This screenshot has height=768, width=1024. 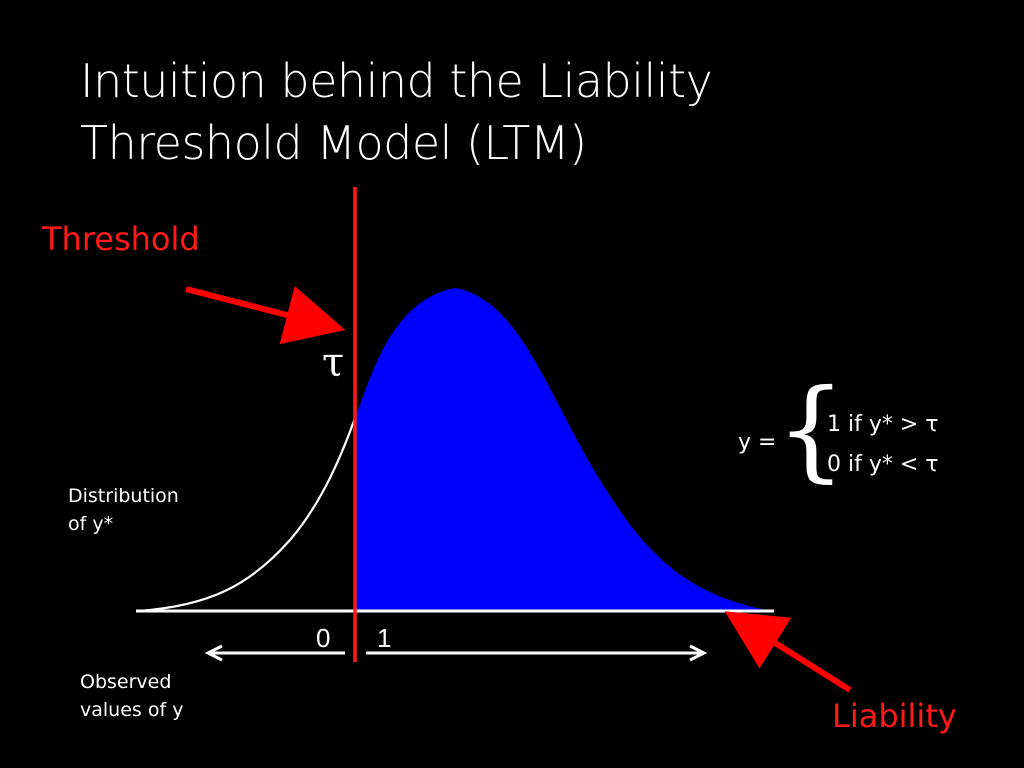 What do you see at coordinates (384, 638) in the screenshot?
I see `observed-one-label: 1` at bounding box center [384, 638].